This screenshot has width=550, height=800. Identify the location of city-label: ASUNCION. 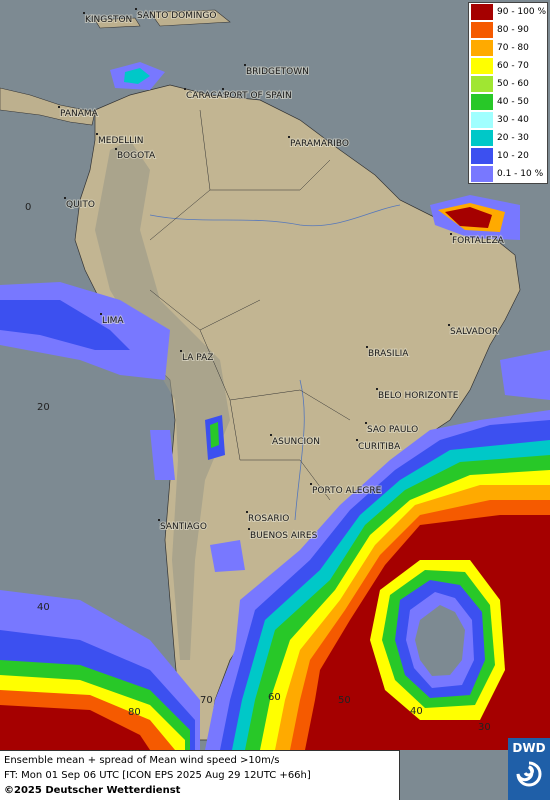
(296, 442).